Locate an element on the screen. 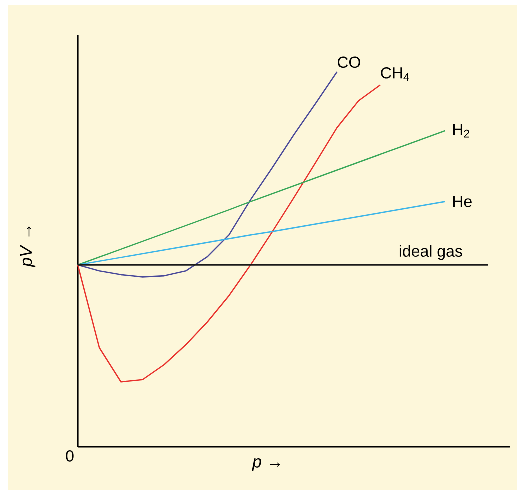 The width and height of the screenshot is (525, 498). series-label: H$_{2}$ is located at coordinates (461, 131).